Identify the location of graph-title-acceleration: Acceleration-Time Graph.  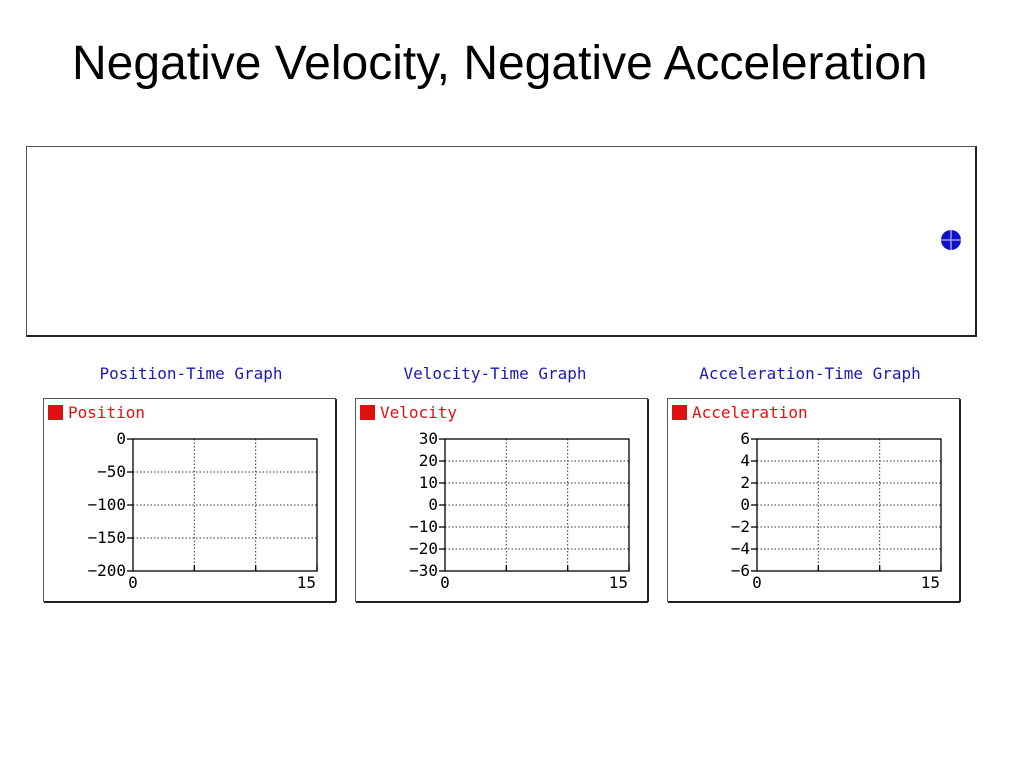
(810, 373).